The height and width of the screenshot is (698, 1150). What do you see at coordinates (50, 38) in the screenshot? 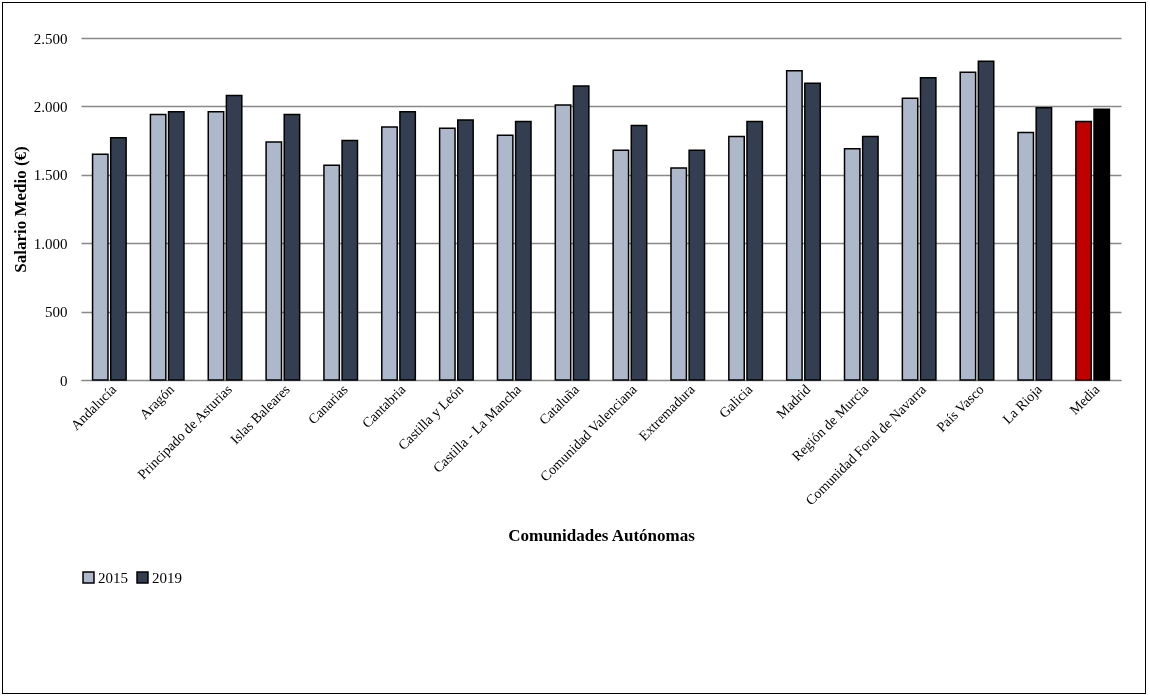
I see `y-tick-label: 2.500` at bounding box center [50, 38].